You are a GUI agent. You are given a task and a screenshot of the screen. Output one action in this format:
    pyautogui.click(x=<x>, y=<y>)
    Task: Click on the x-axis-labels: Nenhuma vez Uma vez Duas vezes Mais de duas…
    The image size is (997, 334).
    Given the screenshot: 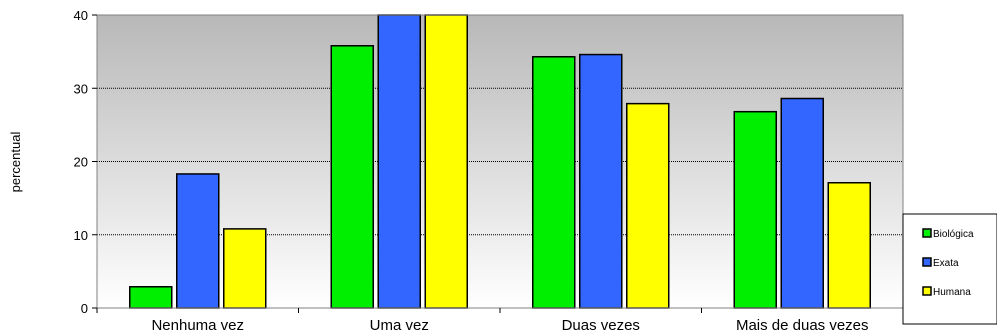 What is the action you would take?
    pyautogui.click(x=500, y=321)
    